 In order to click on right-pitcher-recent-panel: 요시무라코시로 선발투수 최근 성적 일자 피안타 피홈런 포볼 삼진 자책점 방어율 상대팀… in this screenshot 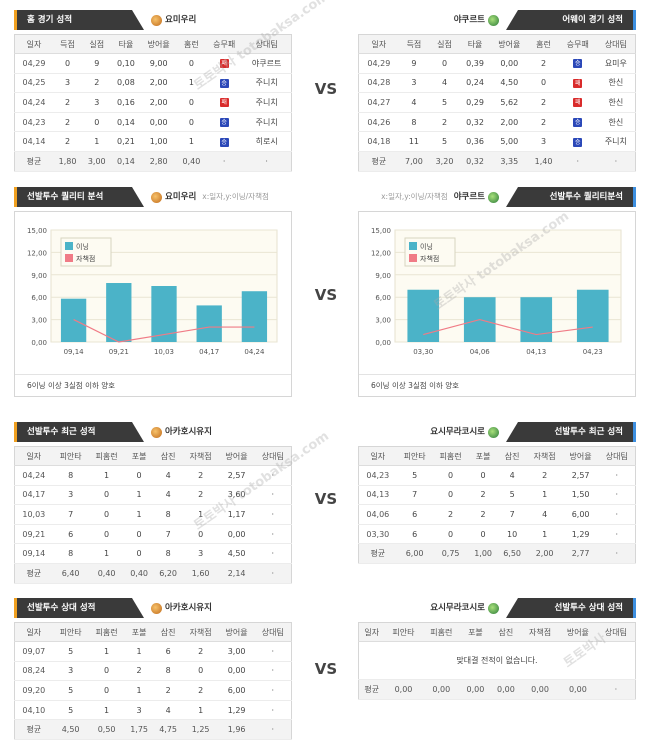, I will do `click(497, 493)`.